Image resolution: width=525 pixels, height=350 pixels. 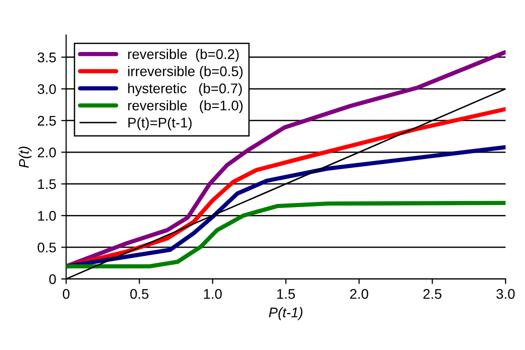 I want to click on x-tick-label: 0.5, so click(x=139, y=294).